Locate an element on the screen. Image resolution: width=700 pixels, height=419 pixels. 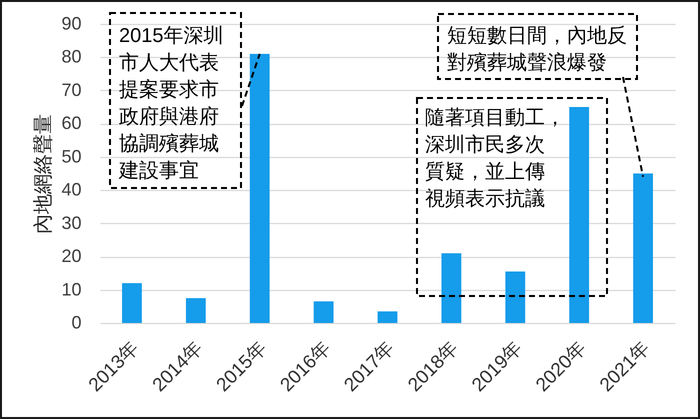
y-tick-label: 20 is located at coordinates (71, 256).